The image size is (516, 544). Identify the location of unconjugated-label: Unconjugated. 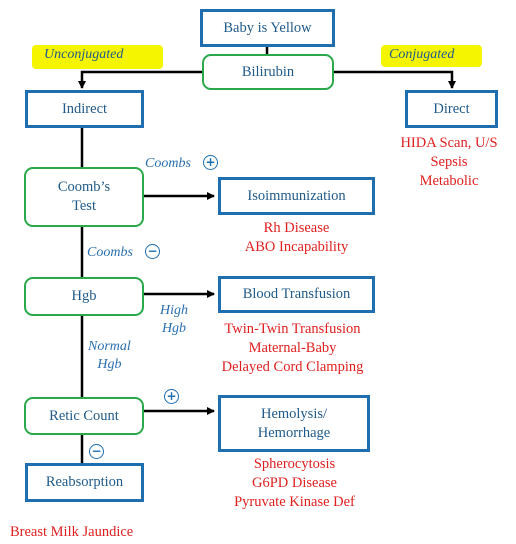
(84, 54).